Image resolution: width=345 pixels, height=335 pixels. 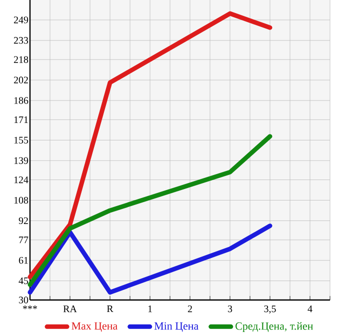 I want to click on x-tick-label: 1, so click(x=150, y=309).